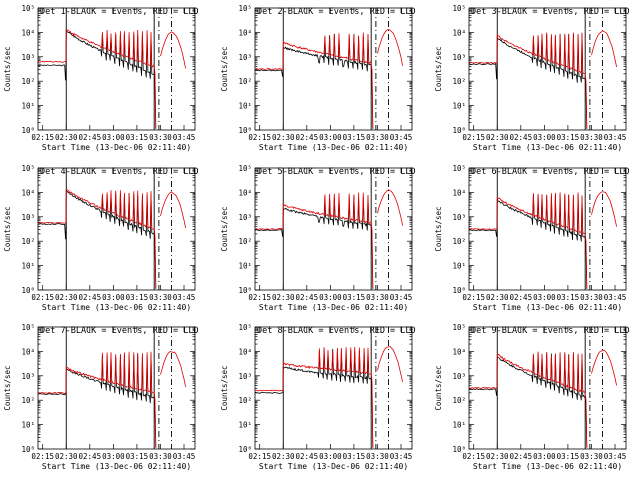 Image resolution: width=640 pixels, height=484 pixels. What do you see at coordinates (119, 331) in the screenshot?
I see `chart-title: Det 7-BLACK = Events, RED = LLD` at bounding box center [119, 331].